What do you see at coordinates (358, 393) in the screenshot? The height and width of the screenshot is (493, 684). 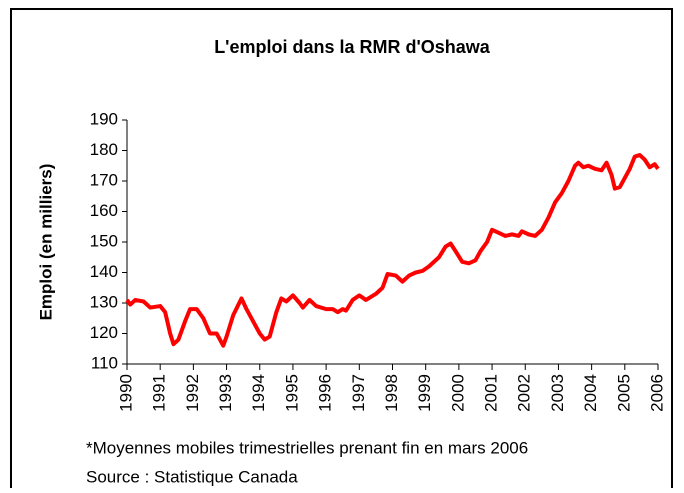 I see `x-tick-label: 1997` at bounding box center [358, 393].